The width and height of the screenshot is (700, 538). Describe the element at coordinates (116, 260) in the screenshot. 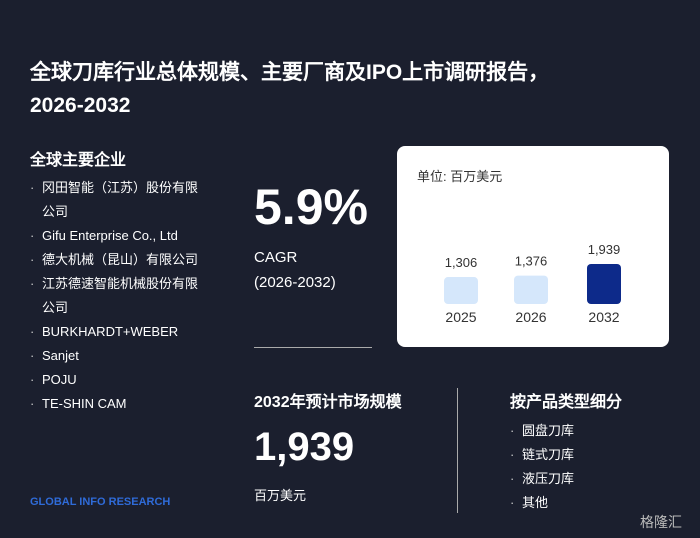

I see `company-item: 德大机械（昆山）有限公司` at that location.